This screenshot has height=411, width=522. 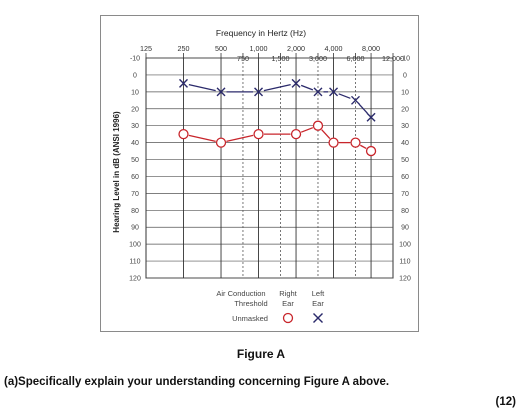 I want to click on y-tick-label-left: 50, so click(x=135, y=160).